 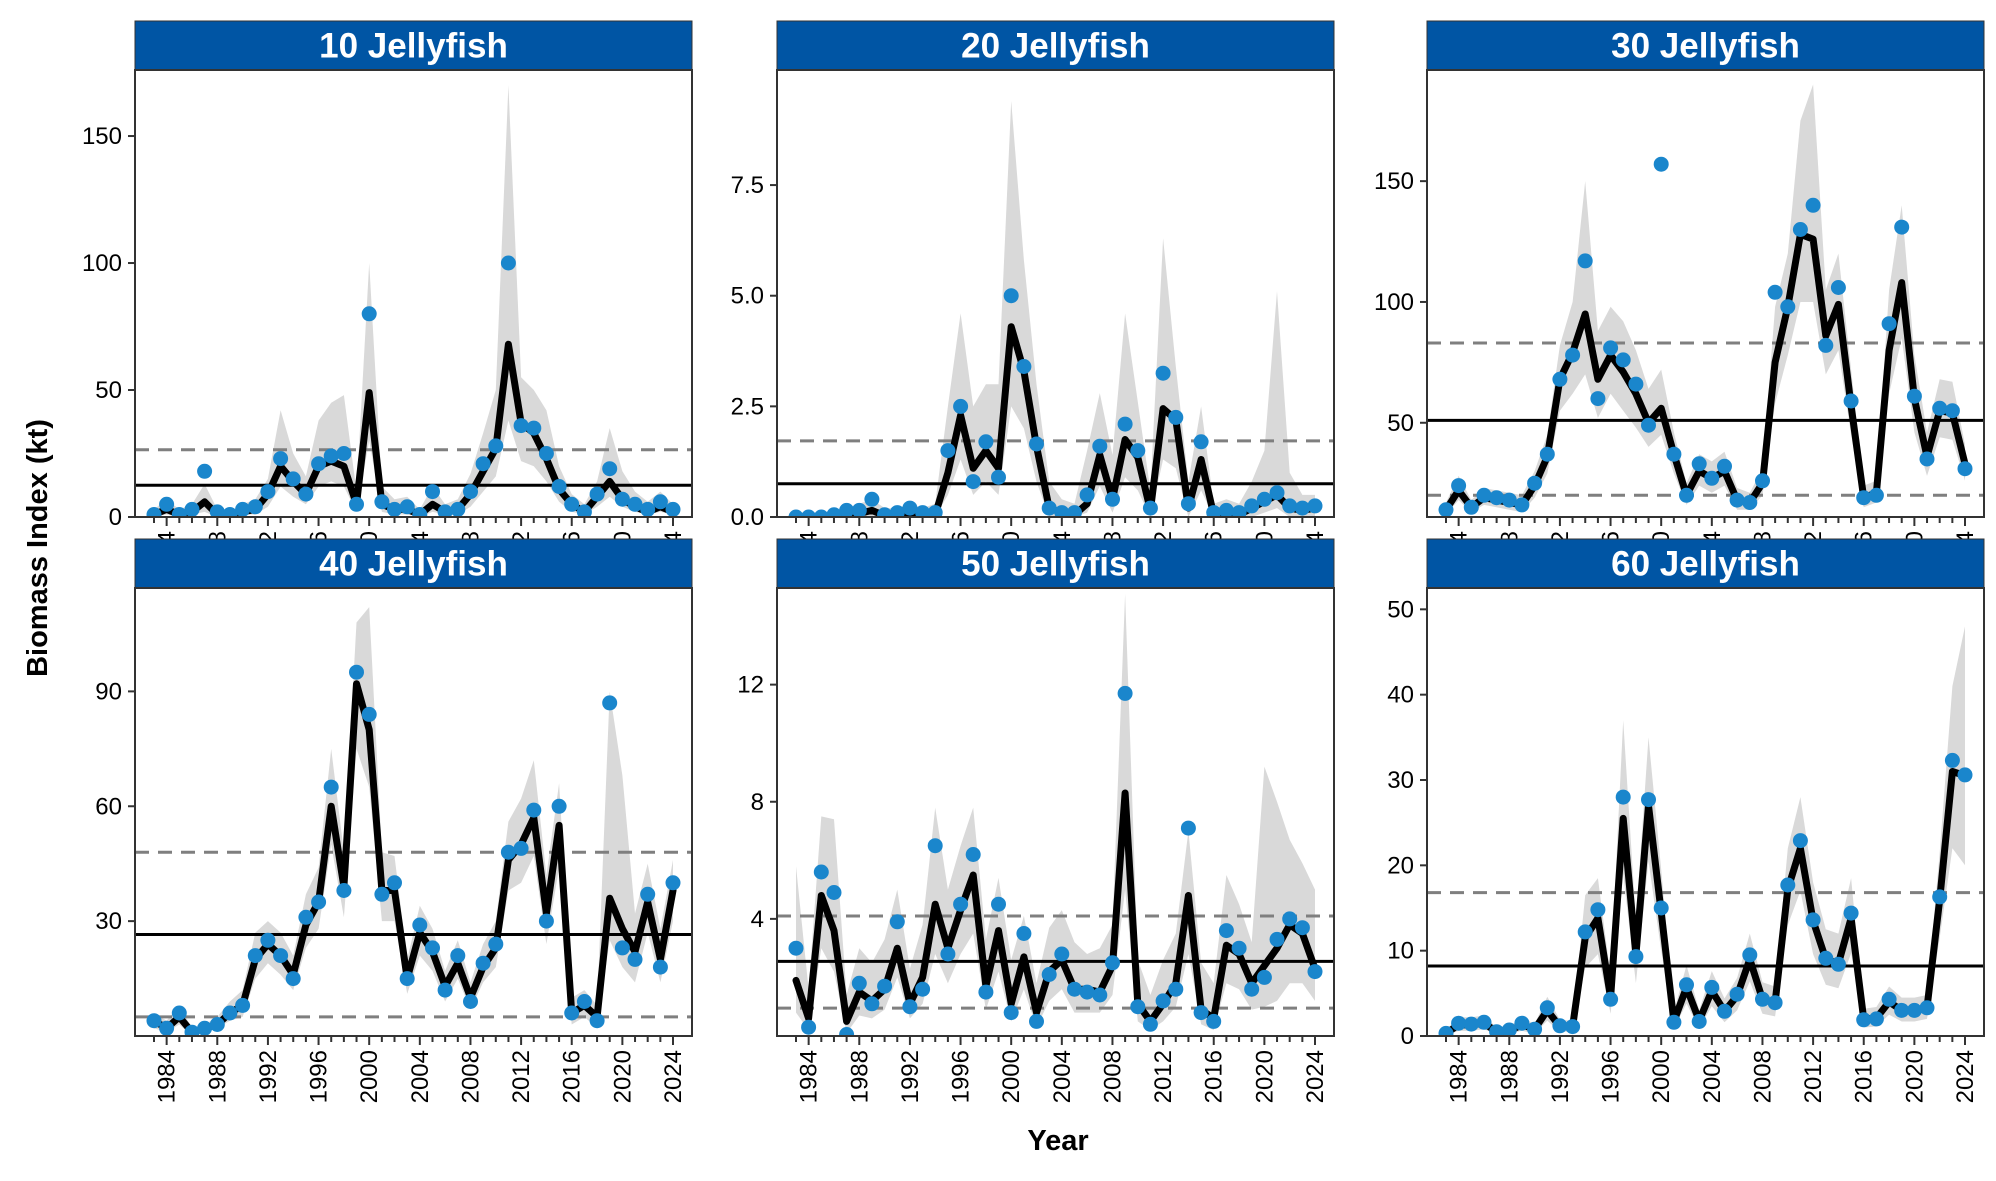 I want to click on y-tick-label: 50, so click(x=108, y=390).